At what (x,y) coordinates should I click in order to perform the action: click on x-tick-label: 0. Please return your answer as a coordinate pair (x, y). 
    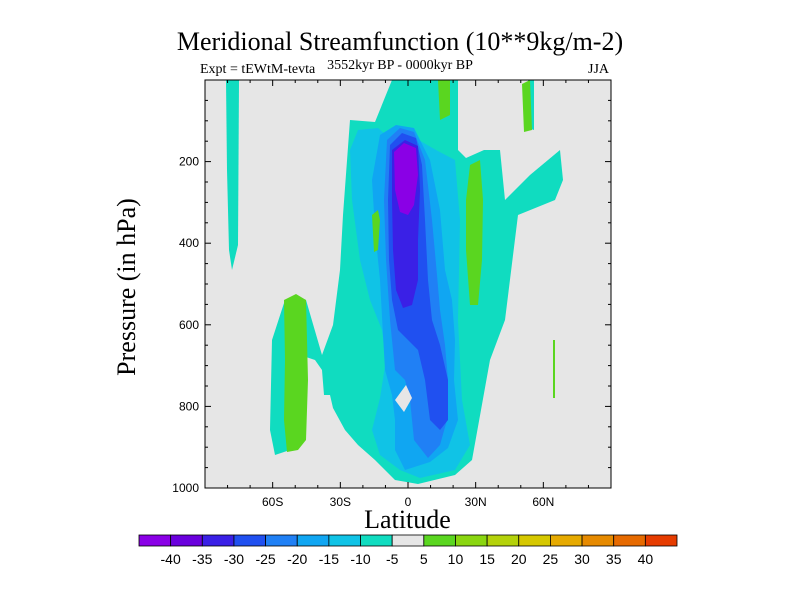
    Looking at the image, I should click on (408, 502).